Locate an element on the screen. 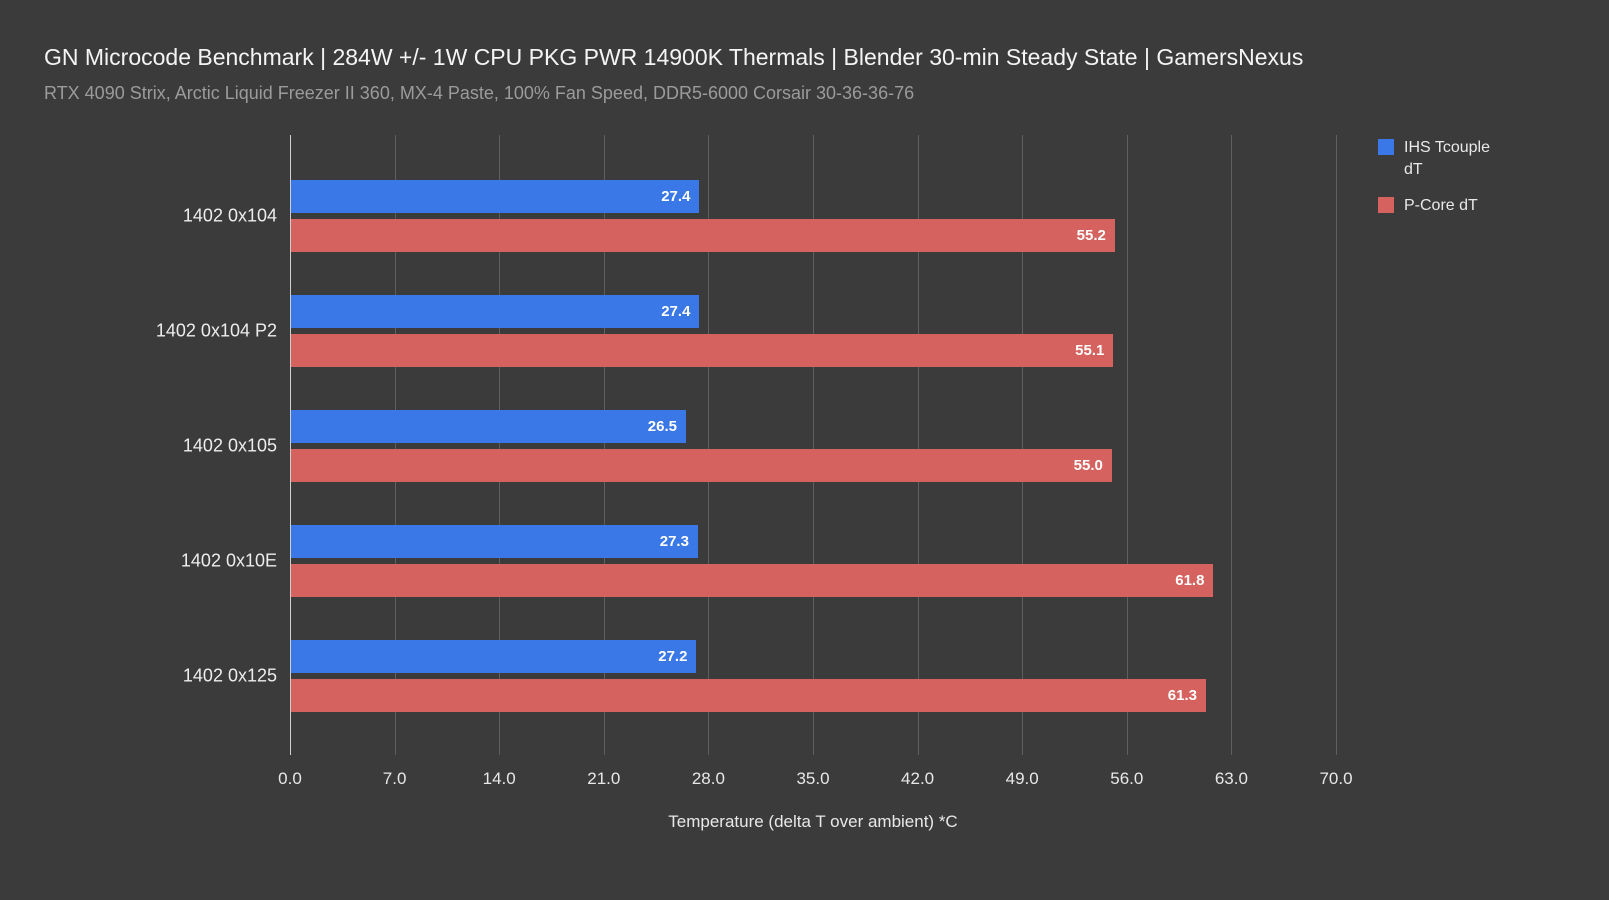  x-tick-label: 14.0 is located at coordinates (499, 778).